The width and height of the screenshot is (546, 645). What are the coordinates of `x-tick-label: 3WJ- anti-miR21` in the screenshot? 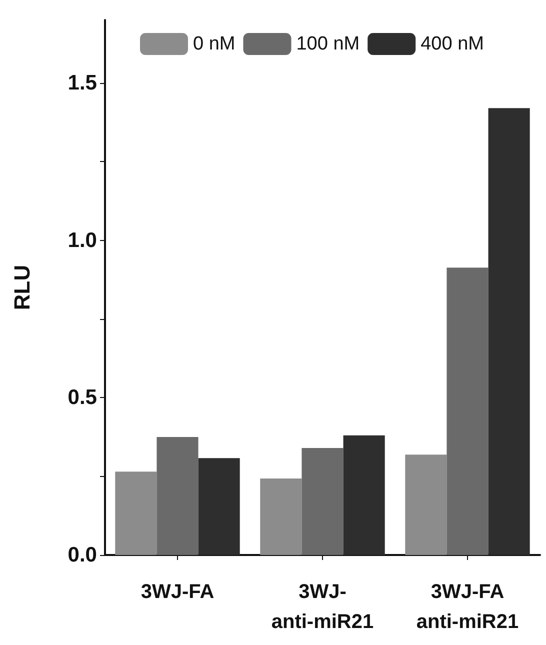 It's located at (322, 607).